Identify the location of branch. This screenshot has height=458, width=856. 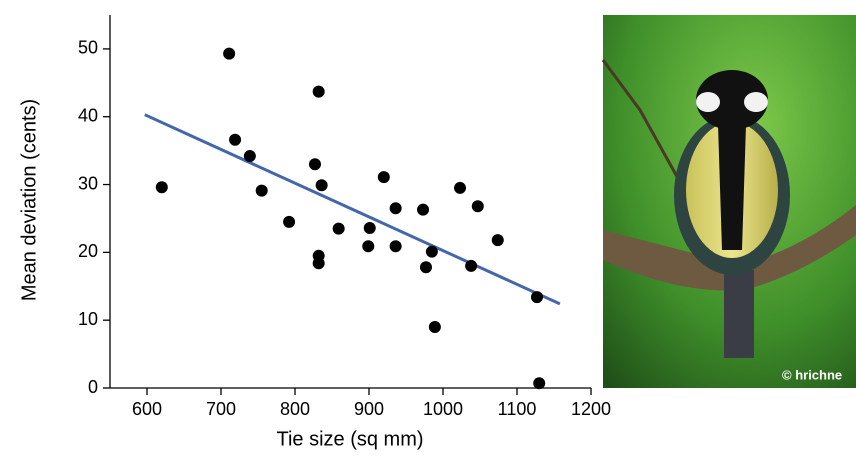
(729, 248).